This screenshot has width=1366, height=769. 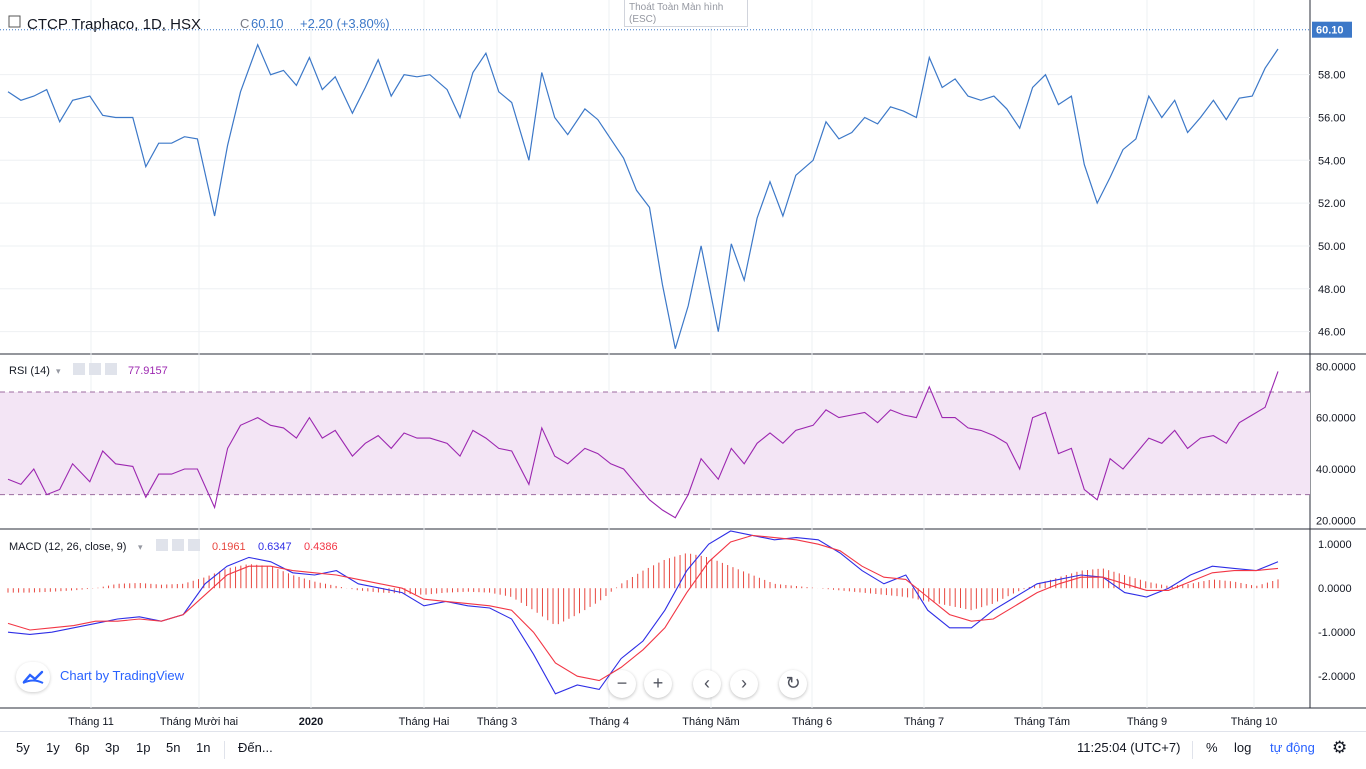 I want to click on time-tick-label: Tháng 7, so click(x=924, y=722).